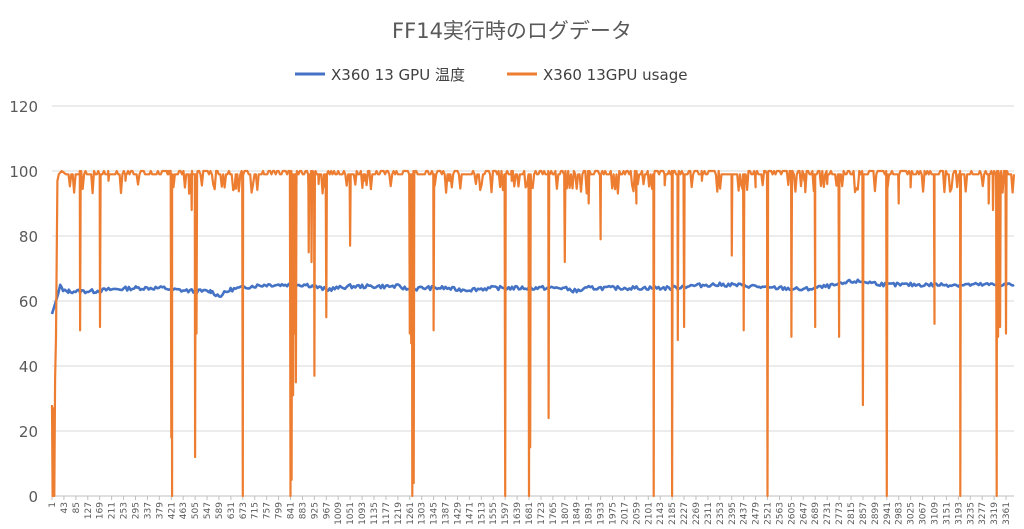  What do you see at coordinates (125, 510) in the screenshot?
I see `x-tick-label: 253` at bounding box center [125, 510].